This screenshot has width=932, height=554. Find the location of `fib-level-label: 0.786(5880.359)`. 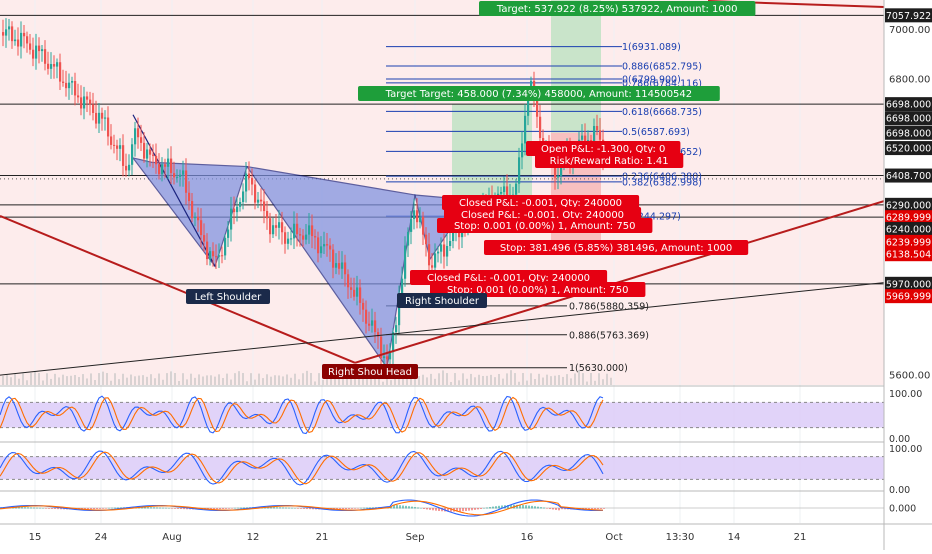

fib-level-label: 0.786(5880.359) is located at coordinates (609, 306).